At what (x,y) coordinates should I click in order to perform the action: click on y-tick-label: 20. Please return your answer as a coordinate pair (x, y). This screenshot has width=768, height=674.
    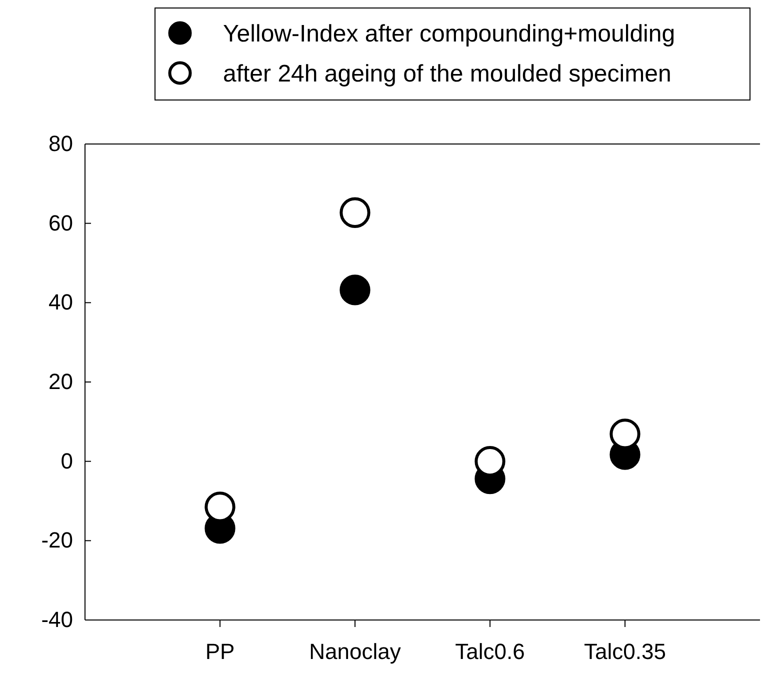
    Looking at the image, I should click on (60, 381).